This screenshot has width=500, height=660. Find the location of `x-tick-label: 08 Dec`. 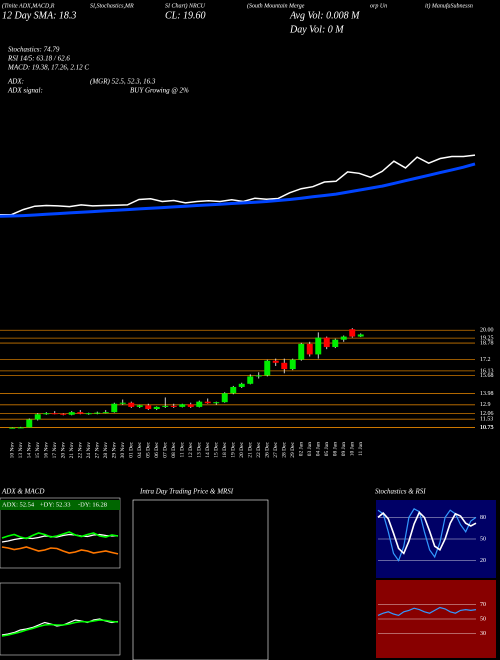

x-tick-label: 08 Dec is located at coordinates (174, 449).